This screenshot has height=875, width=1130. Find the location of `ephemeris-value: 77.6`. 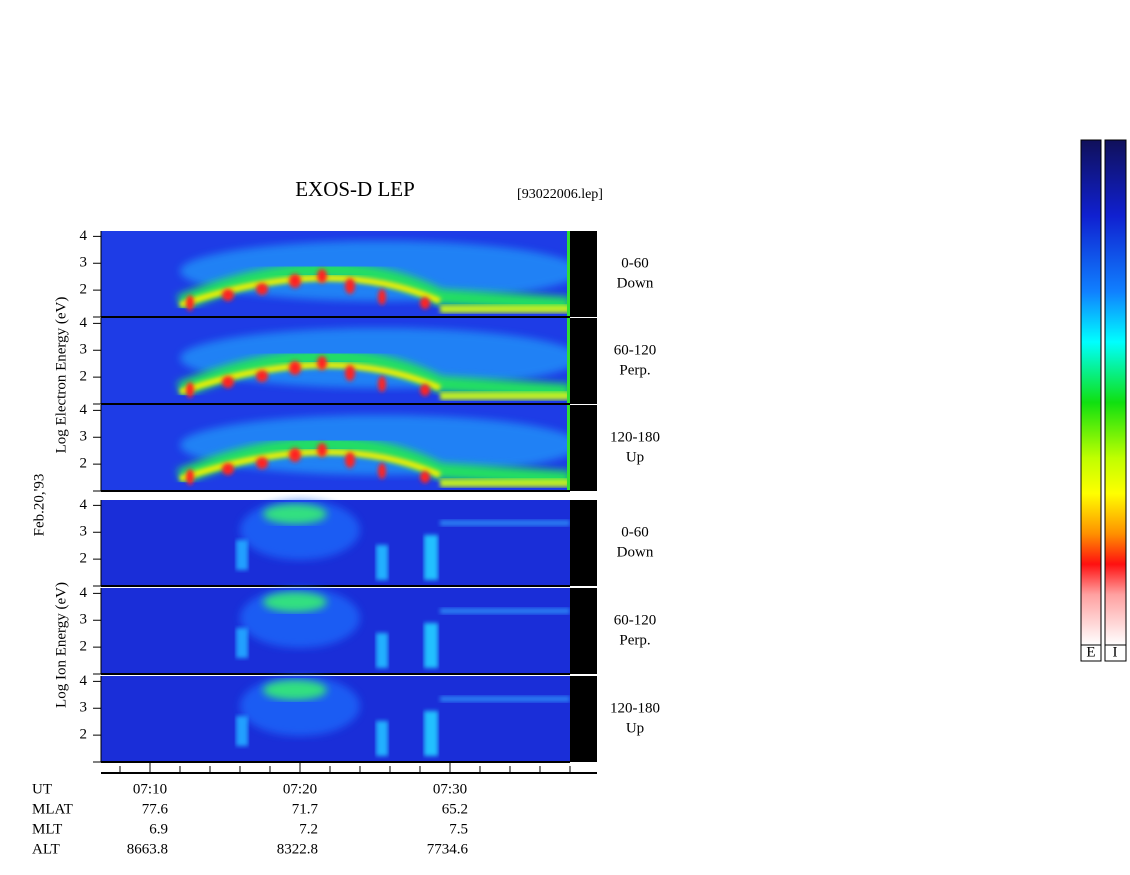

ephemeris-value: 77.6 is located at coordinates (155, 809).